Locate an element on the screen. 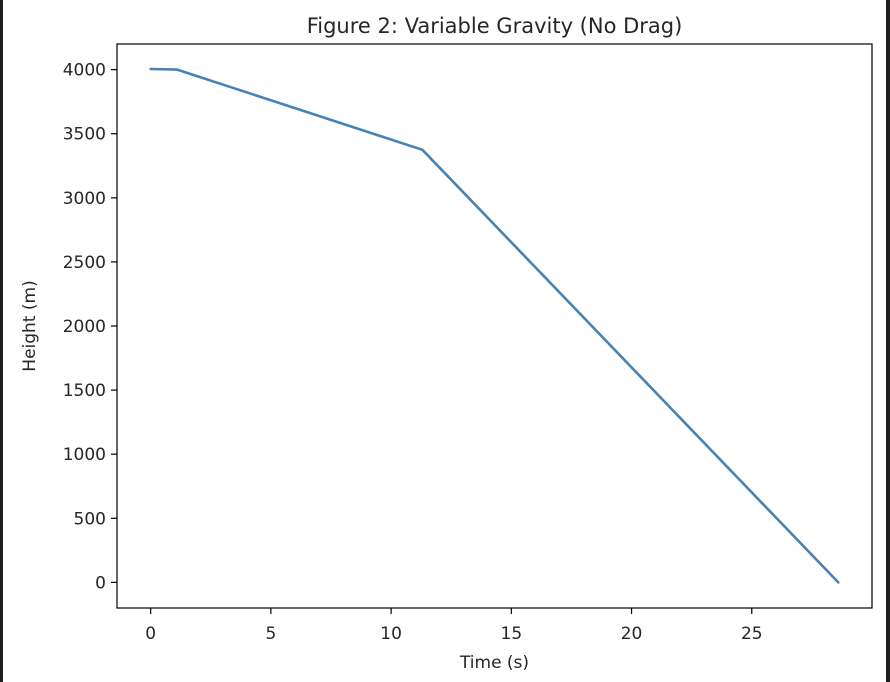 Image resolution: width=890 pixels, height=682 pixels. chart-title: Figure 2: Variable Gravity (No Drag) is located at coordinates (495, 26).